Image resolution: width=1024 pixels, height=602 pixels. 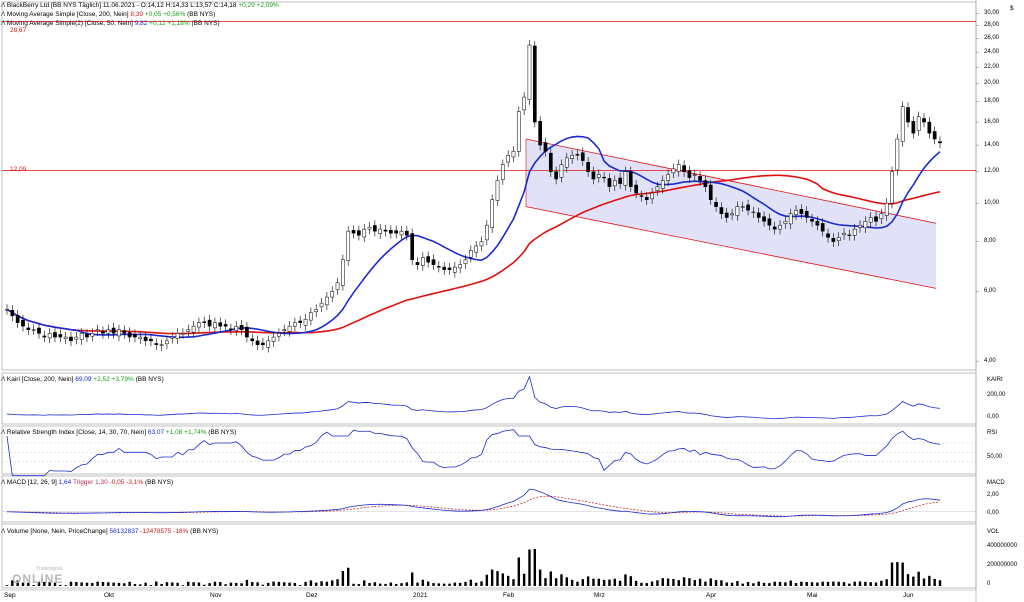 What do you see at coordinates (992, 37) in the screenshot?
I see `price-tick-label: 26,00` at bounding box center [992, 37].